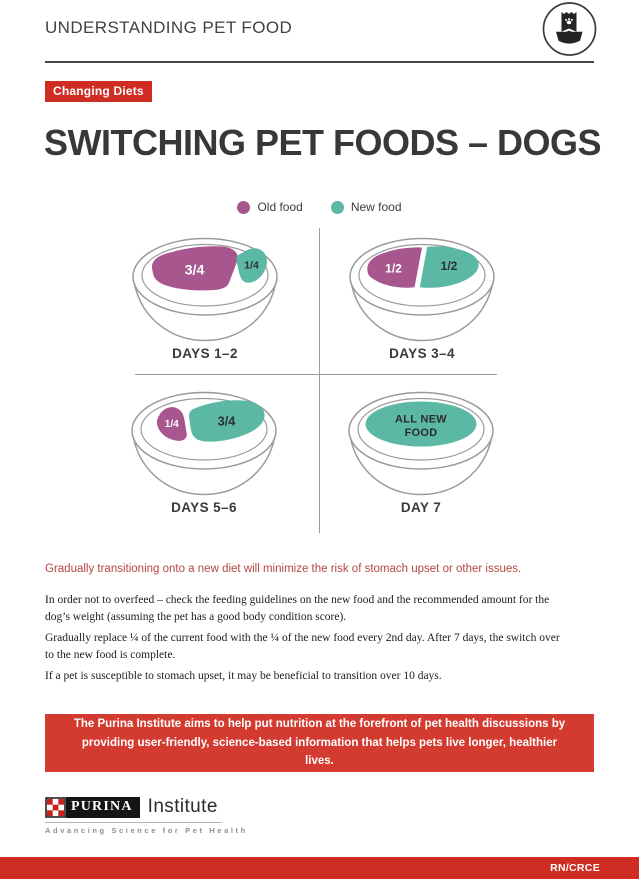  I want to click on all-new-food-label-line2: FOOD, so click(421, 433).